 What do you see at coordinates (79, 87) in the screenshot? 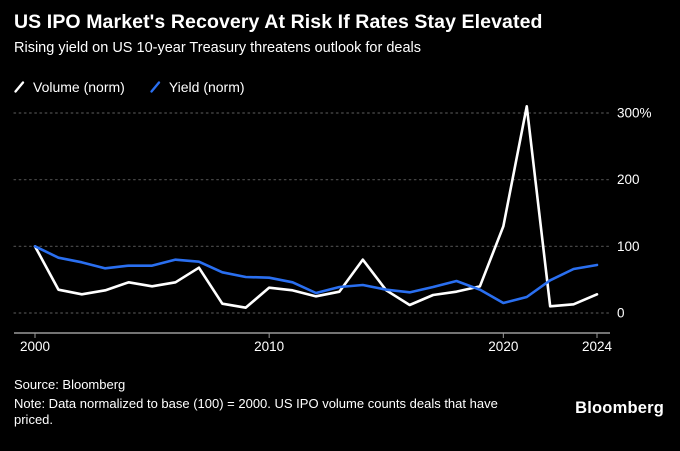
I see `legend-label-volume: Volume (norm)` at bounding box center [79, 87].